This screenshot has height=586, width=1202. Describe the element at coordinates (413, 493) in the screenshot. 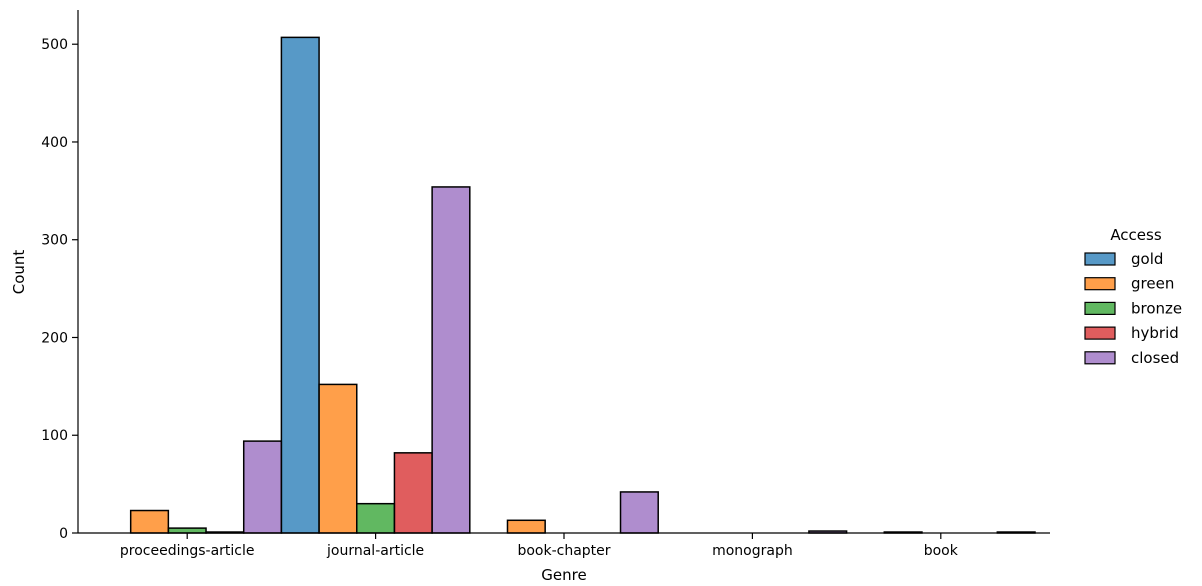

I see `bar-hybrid-journal-article` at that location.